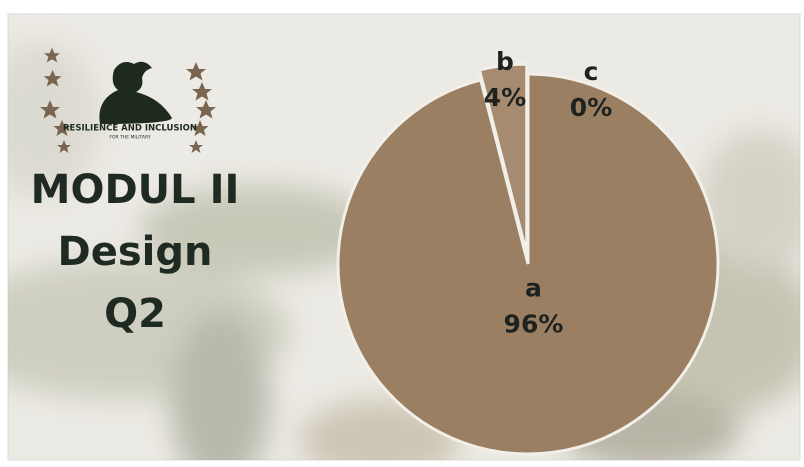 Image resolution: width=804 pixels, height=467 pixels. What do you see at coordinates (130, 129) in the screenshot?
I see `logo-text: RESILIENCE AND INCLUSION` at bounding box center [130, 129].